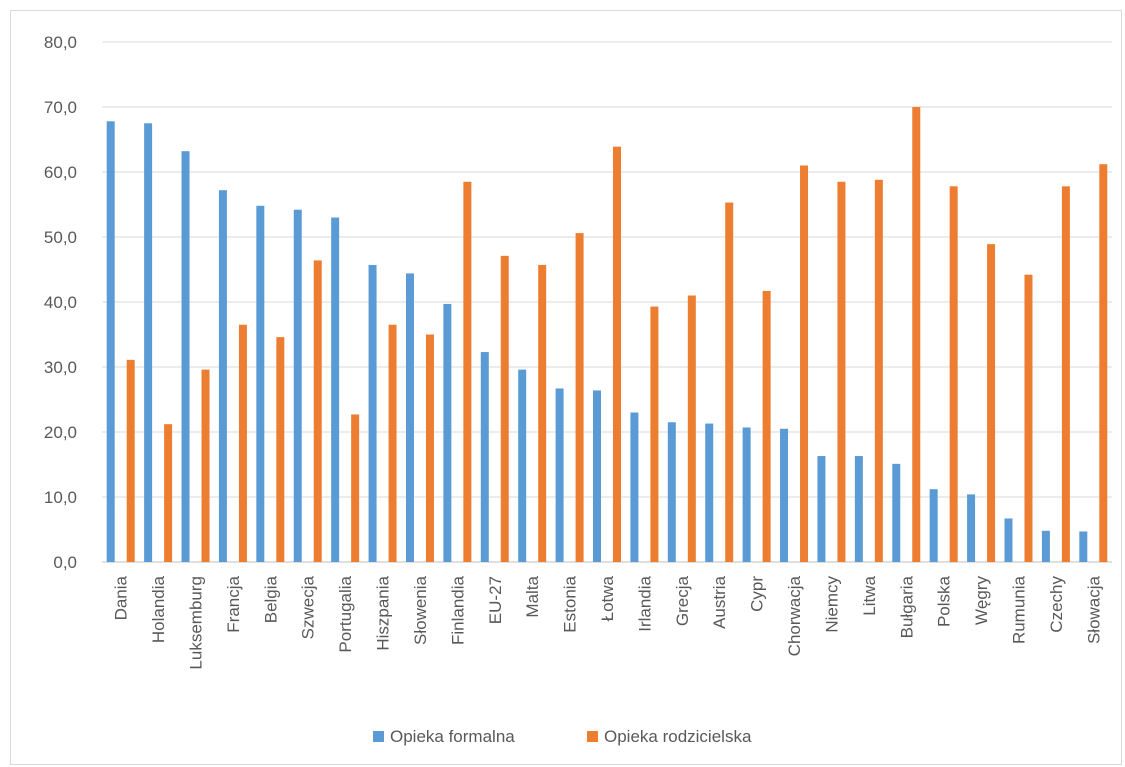 The width and height of the screenshot is (1125, 767). What do you see at coordinates (270, 599) in the screenshot?
I see `x-category-label: Belgia` at bounding box center [270, 599].